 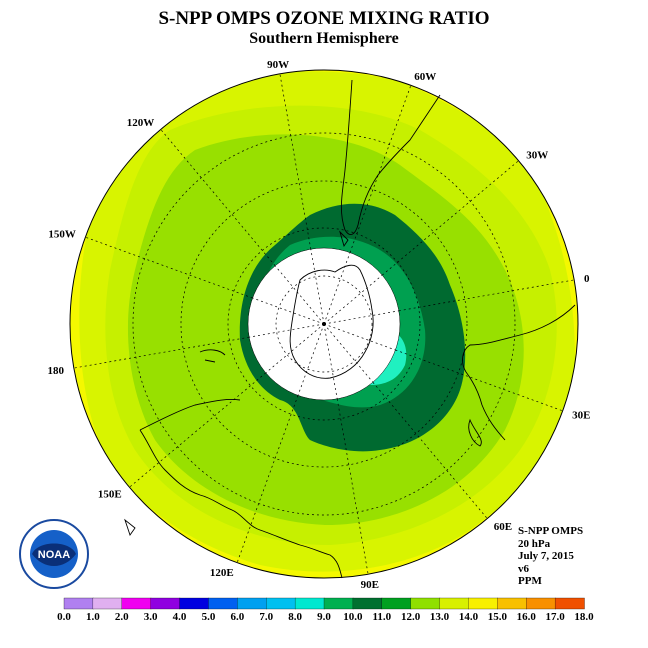 What do you see at coordinates (110, 495) in the screenshot?
I see `longitude-label: 150E` at bounding box center [110, 495].